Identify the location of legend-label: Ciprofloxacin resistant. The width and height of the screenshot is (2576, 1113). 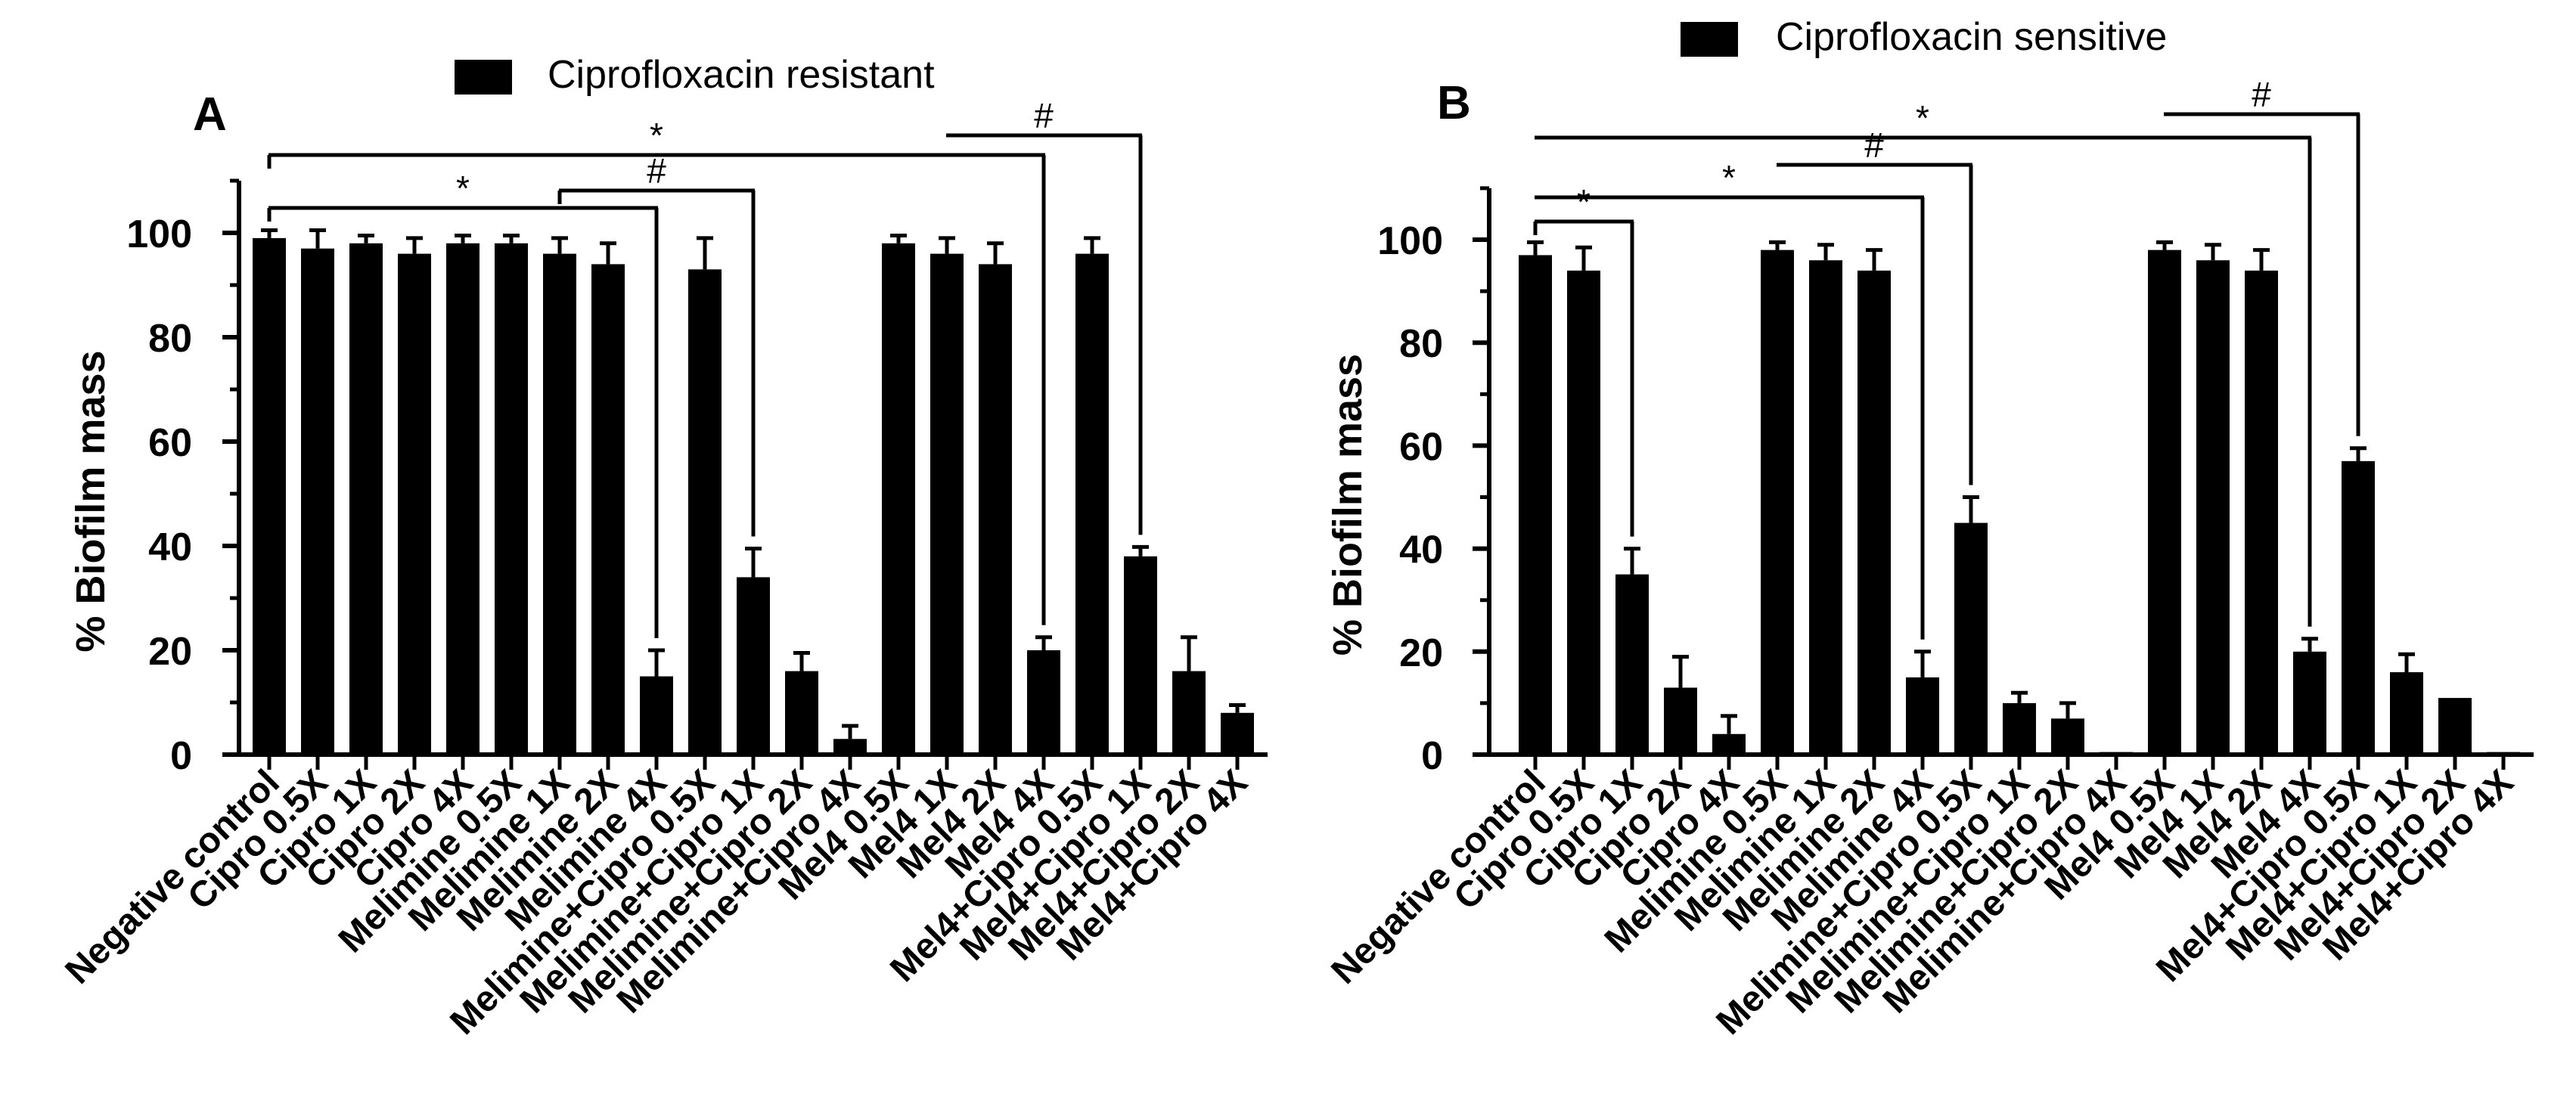
(741, 75).